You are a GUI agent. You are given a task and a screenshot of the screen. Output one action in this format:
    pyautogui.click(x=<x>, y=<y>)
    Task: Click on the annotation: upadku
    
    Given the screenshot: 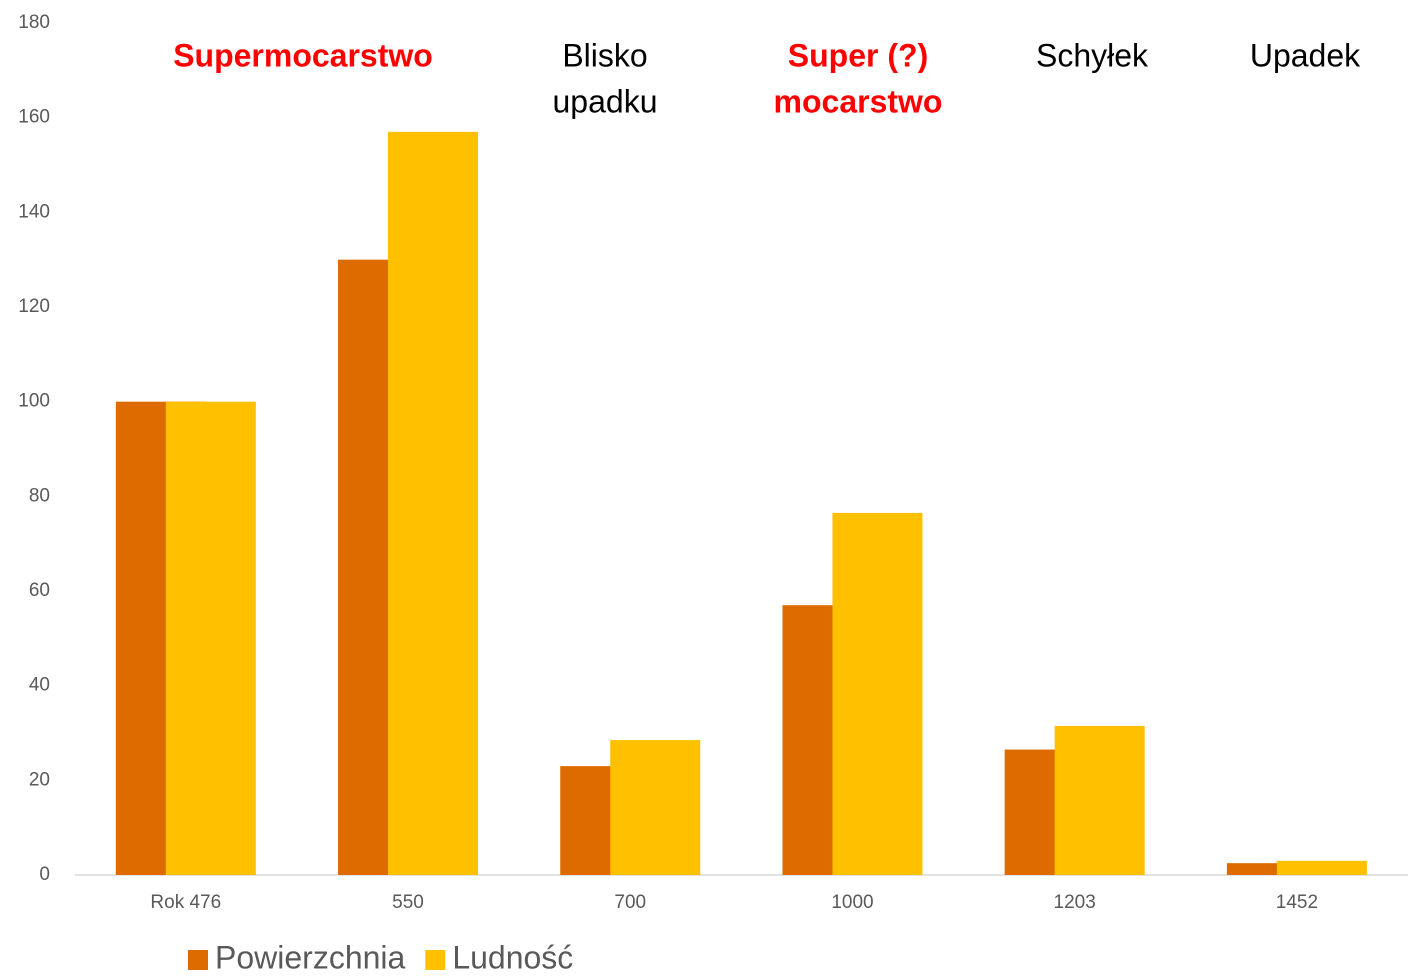 What is the action you would take?
    pyautogui.click(x=605, y=101)
    